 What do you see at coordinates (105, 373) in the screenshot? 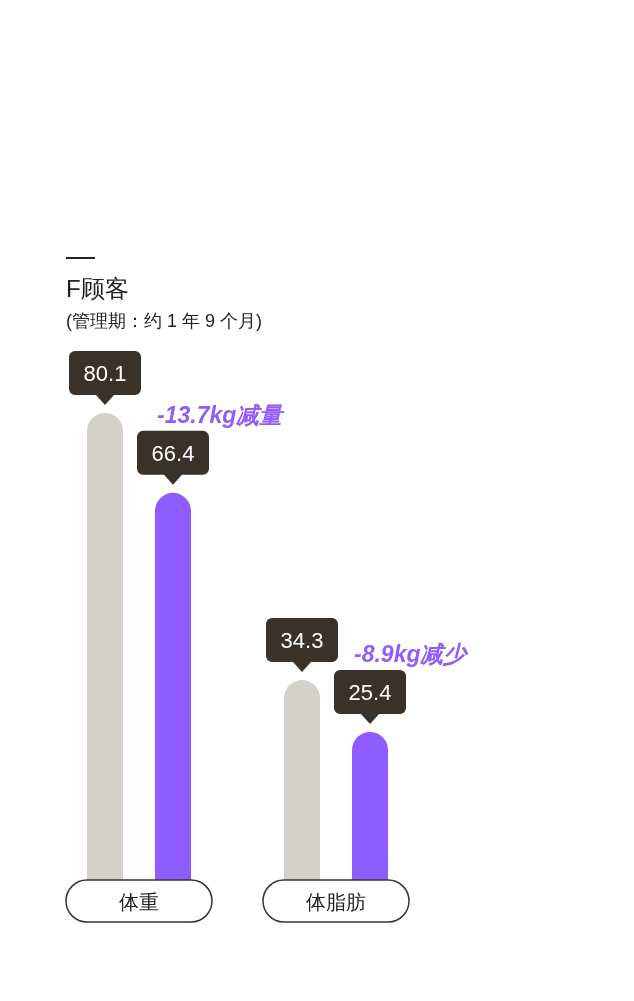
I see `data-label: 80.1` at bounding box center [105, 373].